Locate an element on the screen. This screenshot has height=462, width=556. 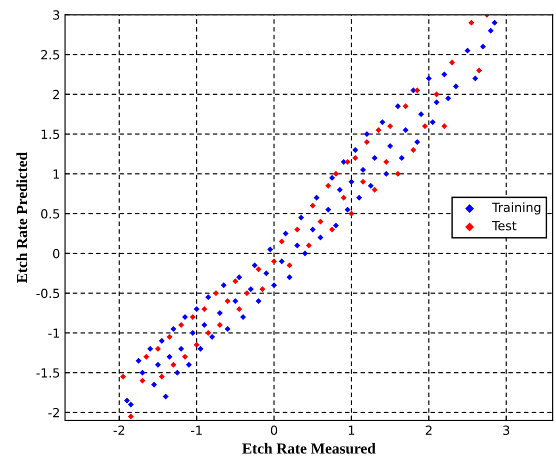
y-tick-label: 1.5 is located at coordinates (51, 135).